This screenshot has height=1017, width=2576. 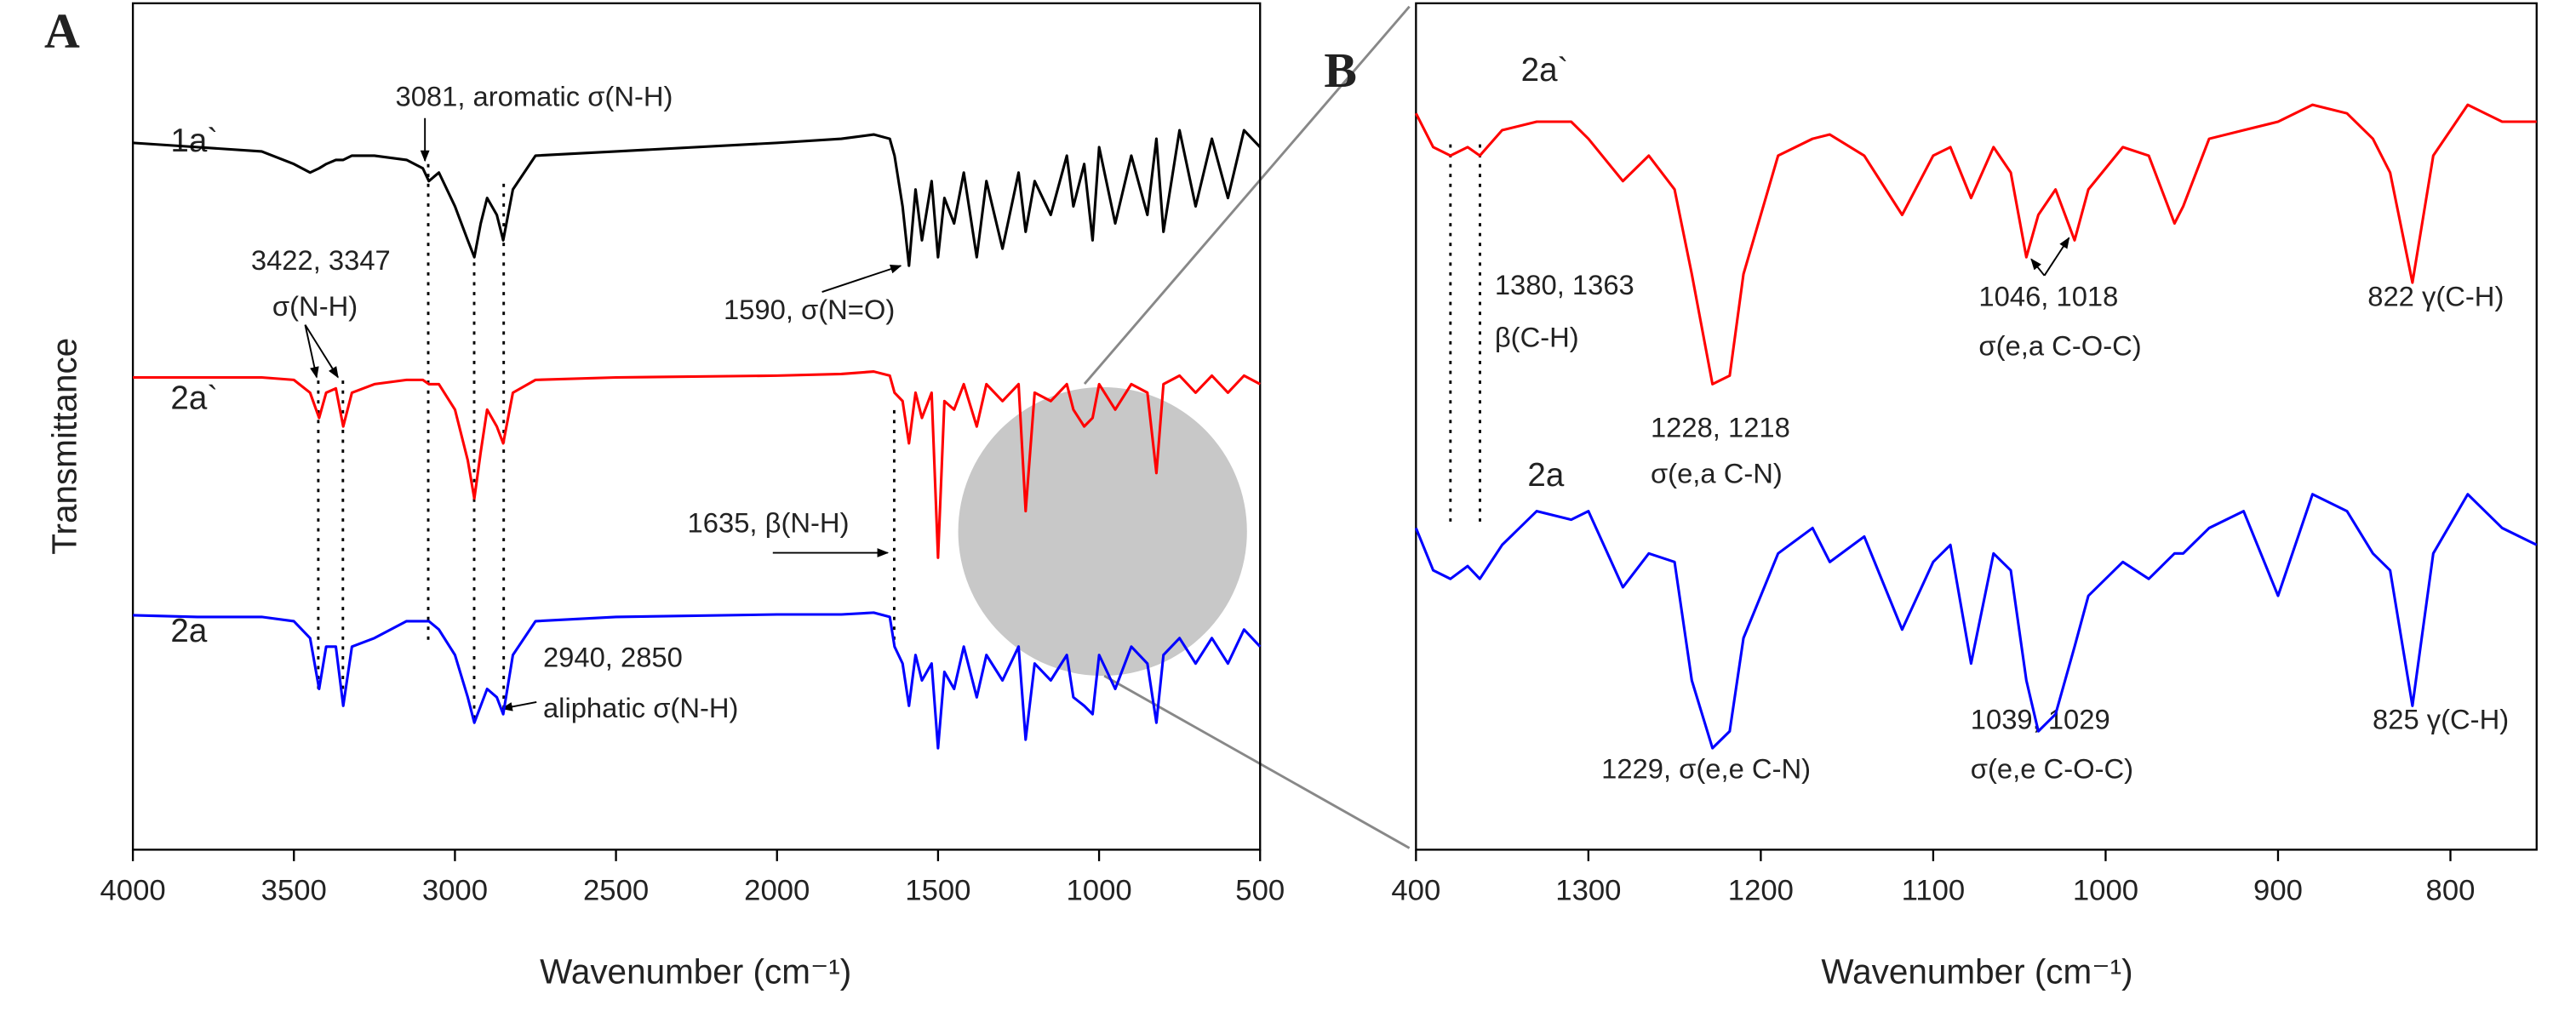 What do you see at coordinates (2059, 345) in the screenshot?
I see `annotation: σ(e,a C-O-C)` at bounding box center [2059, 345].